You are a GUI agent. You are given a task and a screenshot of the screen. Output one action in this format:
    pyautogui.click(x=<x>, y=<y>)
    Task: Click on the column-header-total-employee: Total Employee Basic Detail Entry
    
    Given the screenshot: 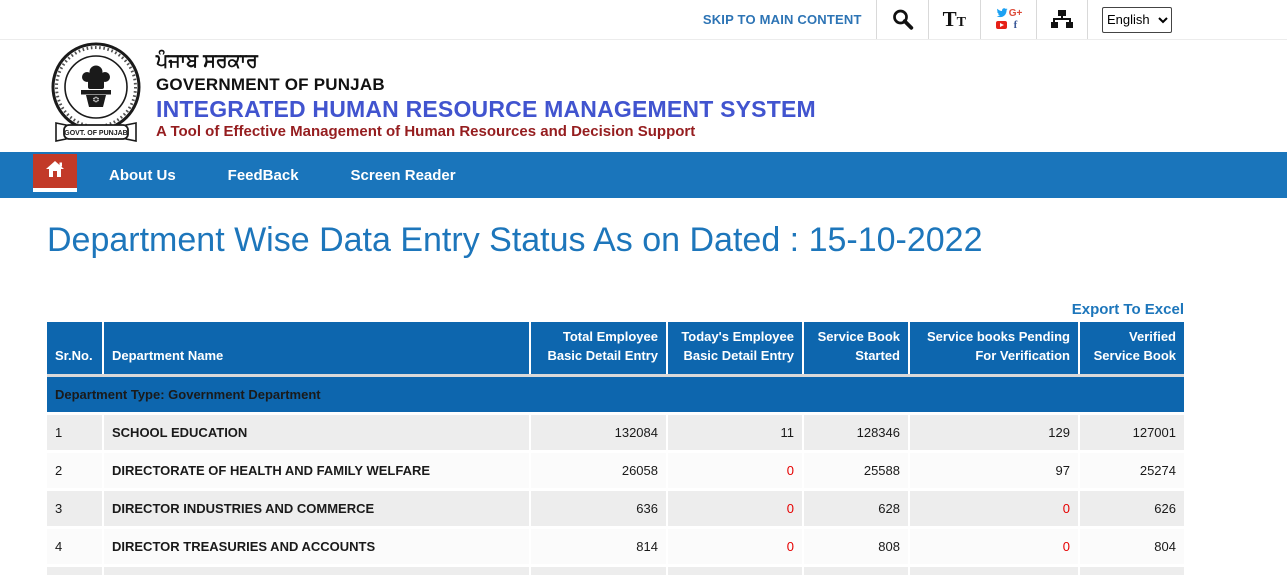 What is the action you would take?
    pyautogui.click(x=599, y=349)
    